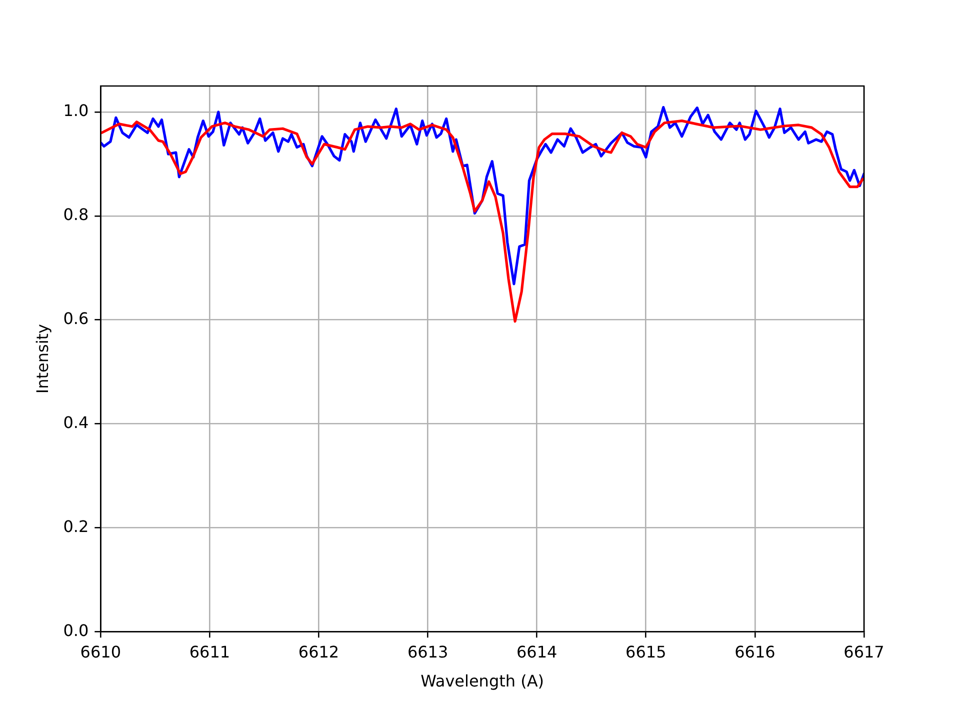 This screenshot has height=720, width=960. I want to click on y-tick-label: 0.0, so click(76, 630).